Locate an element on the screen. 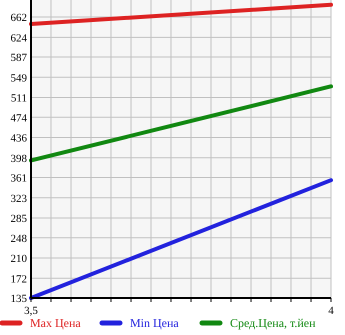 This screenshot has width=345, height=335. x-tick-label: 3,5 is located at coordinates (31, 311).